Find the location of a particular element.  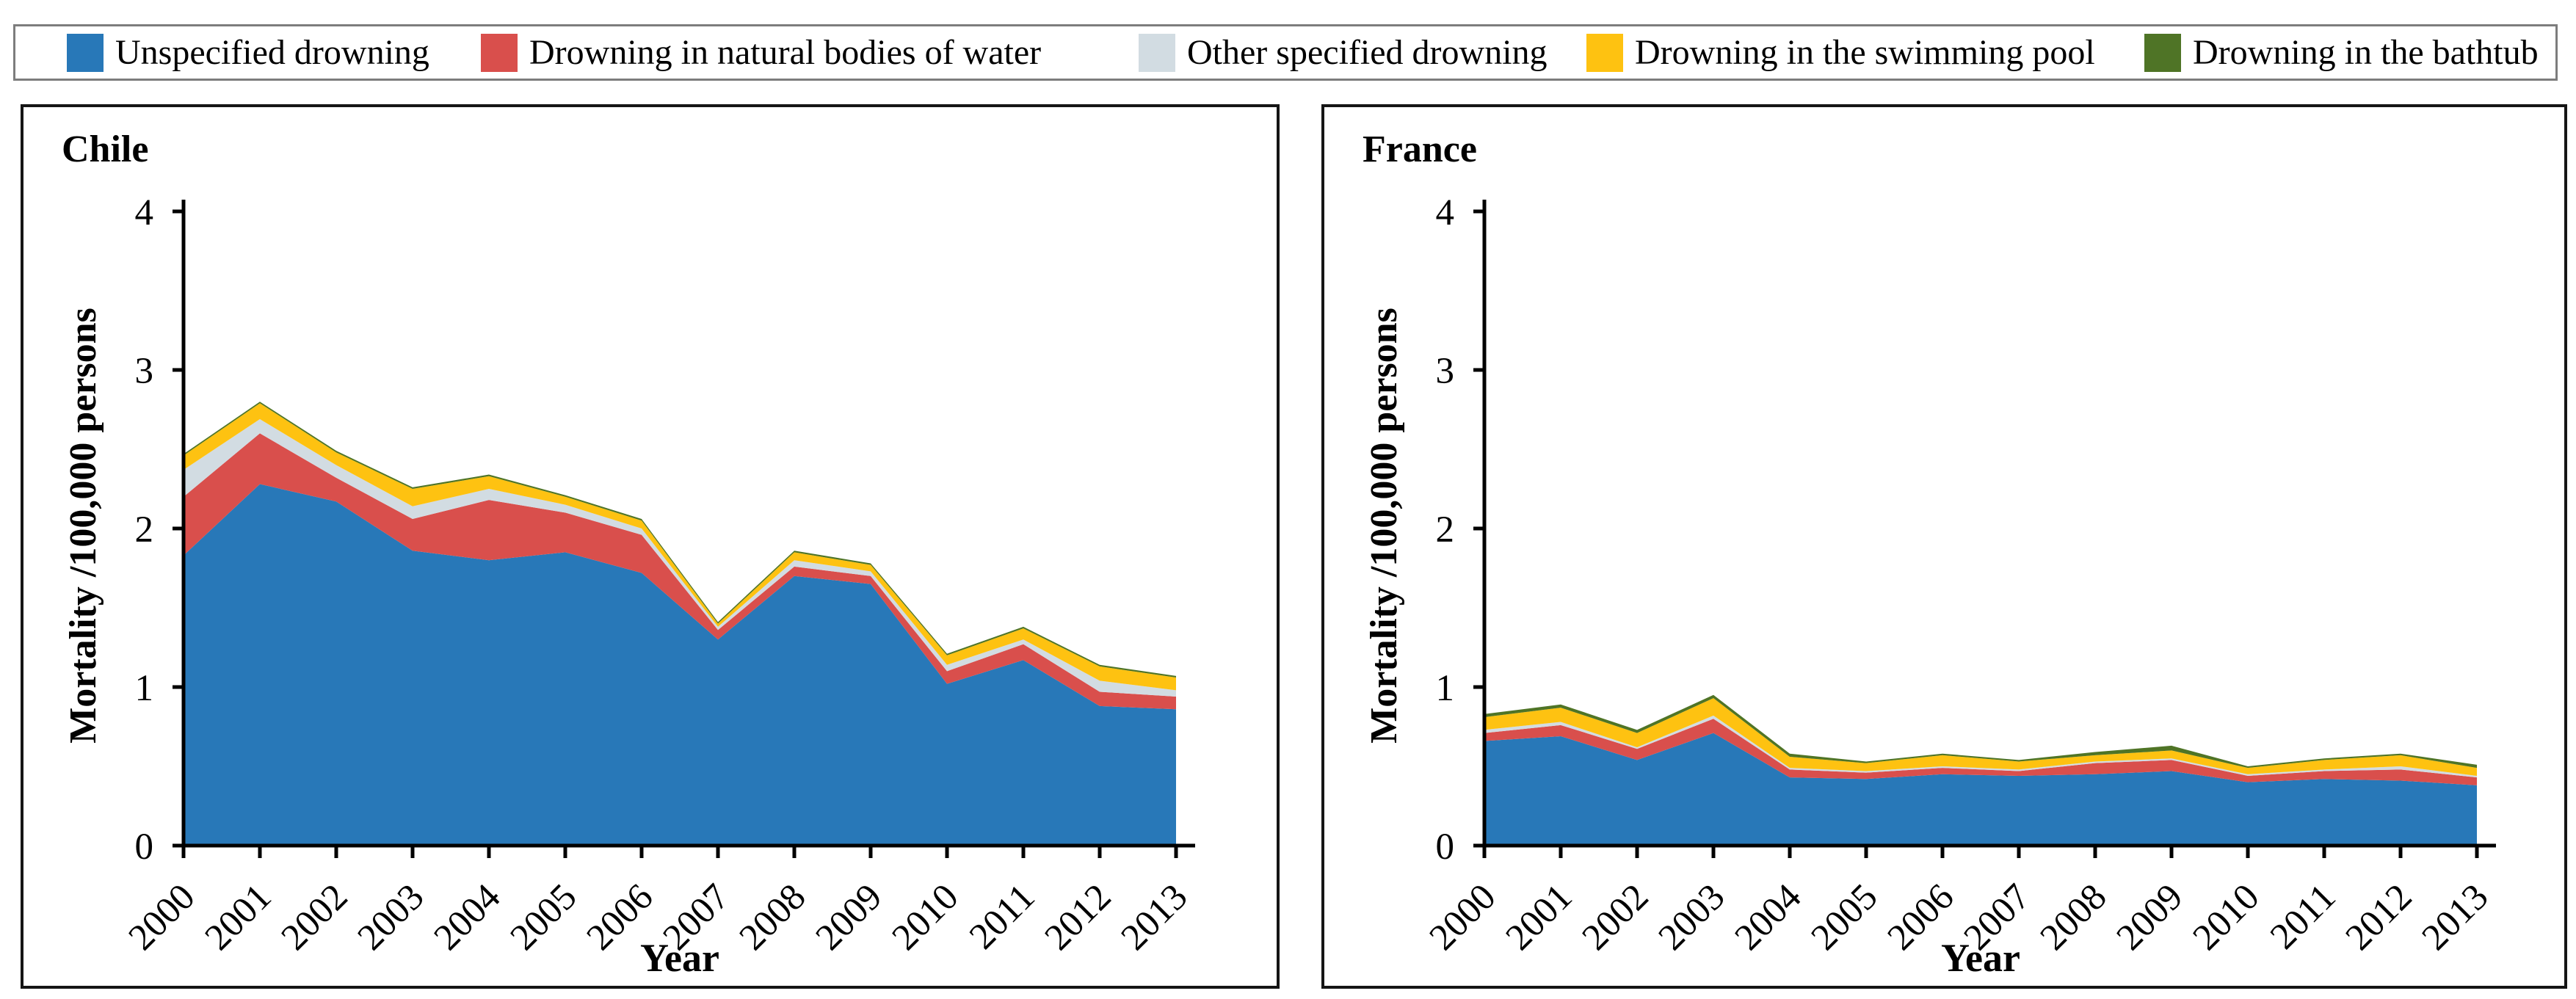

legend-item-swimming-pool: Drowning in the swimming pool is located at coordinates (1840, 52).